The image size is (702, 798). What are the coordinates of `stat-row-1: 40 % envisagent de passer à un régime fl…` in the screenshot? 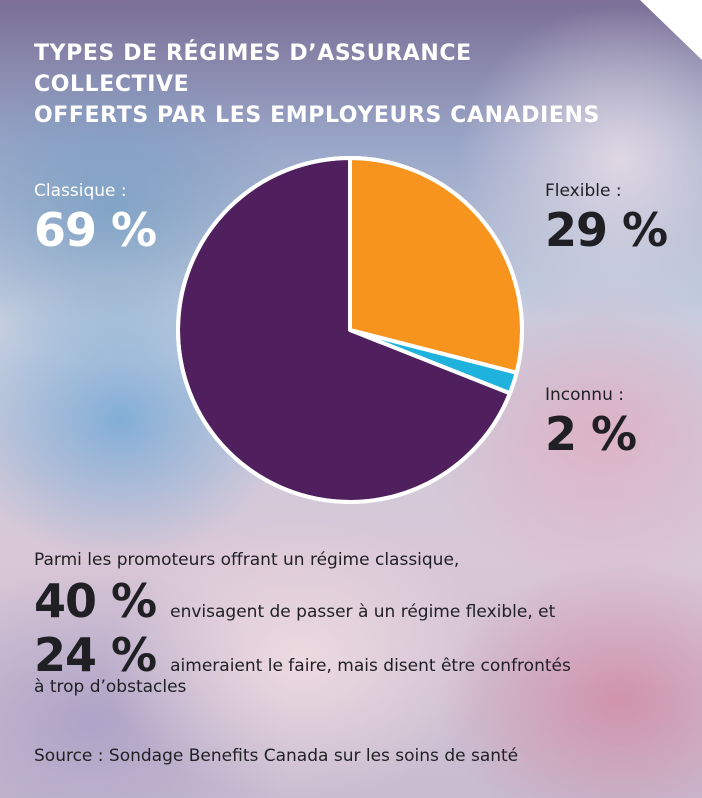 It's located at (354, 601).